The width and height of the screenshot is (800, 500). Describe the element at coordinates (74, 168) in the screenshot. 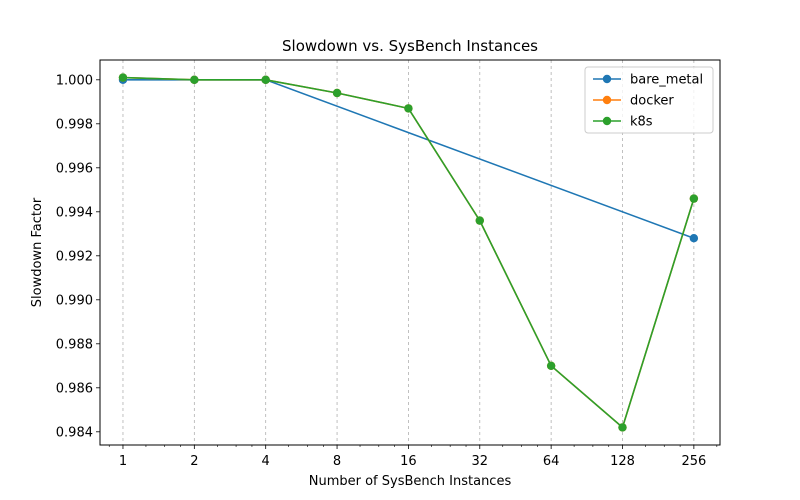

I see `y-tick-label: 0.996` at that location.